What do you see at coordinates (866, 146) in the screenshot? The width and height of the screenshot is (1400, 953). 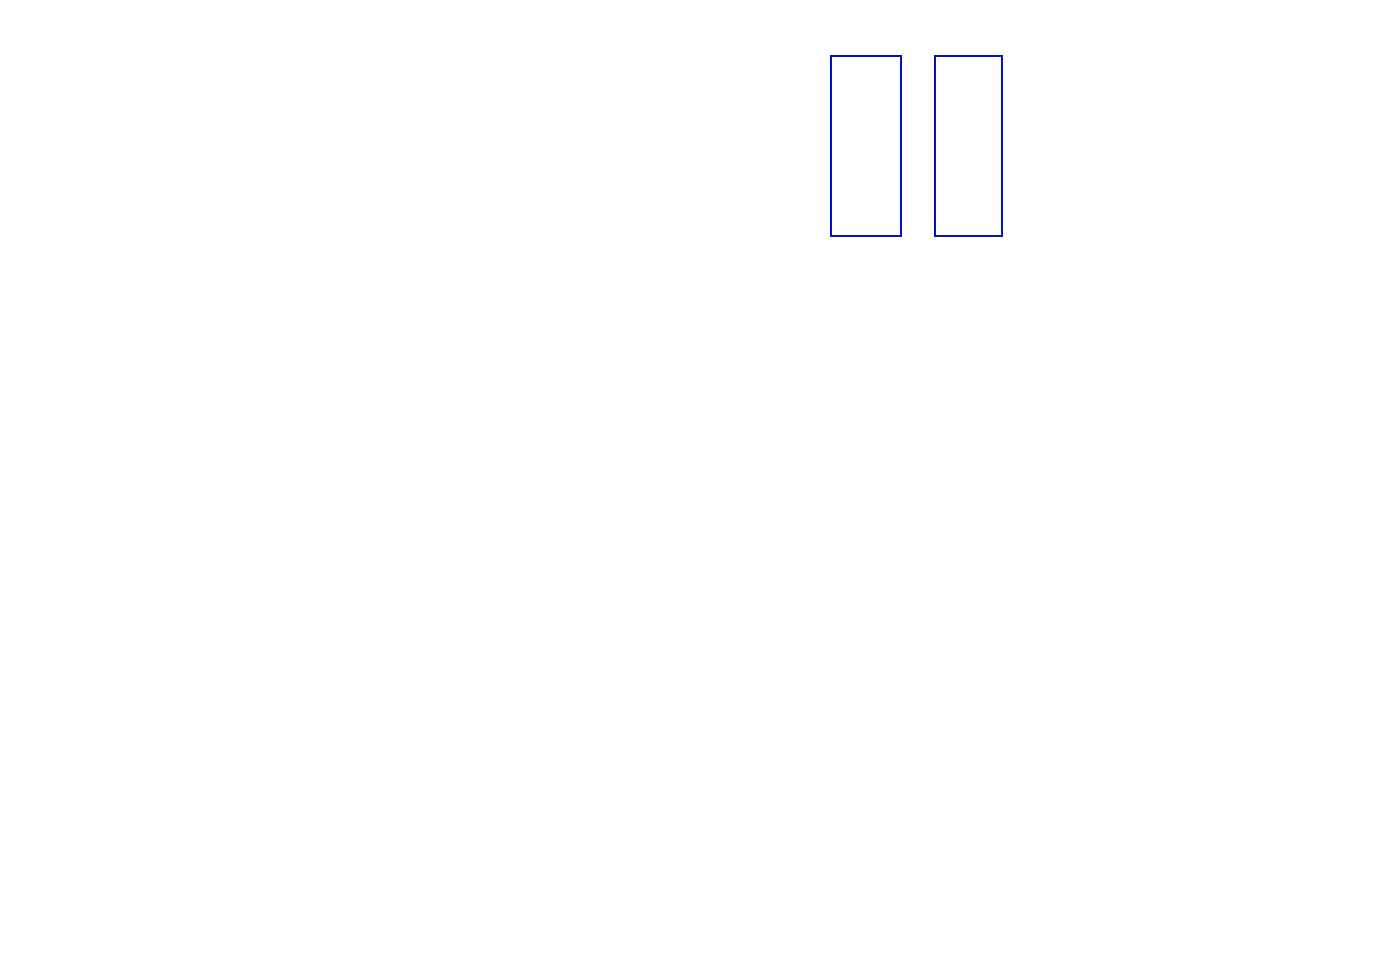 I see `with-sky-image` at bounding box center [866, 146].